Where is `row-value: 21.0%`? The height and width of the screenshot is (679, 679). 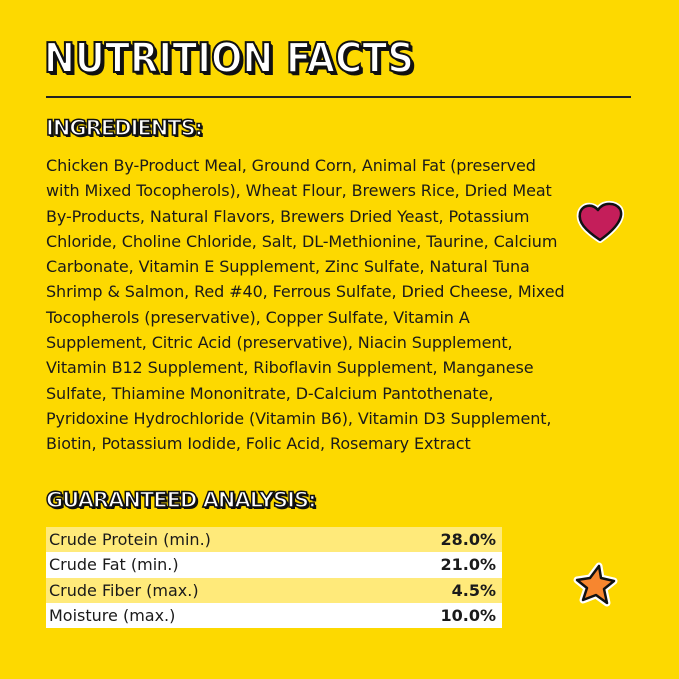
row-value: 21.0% is located at coordinates (468, 565).